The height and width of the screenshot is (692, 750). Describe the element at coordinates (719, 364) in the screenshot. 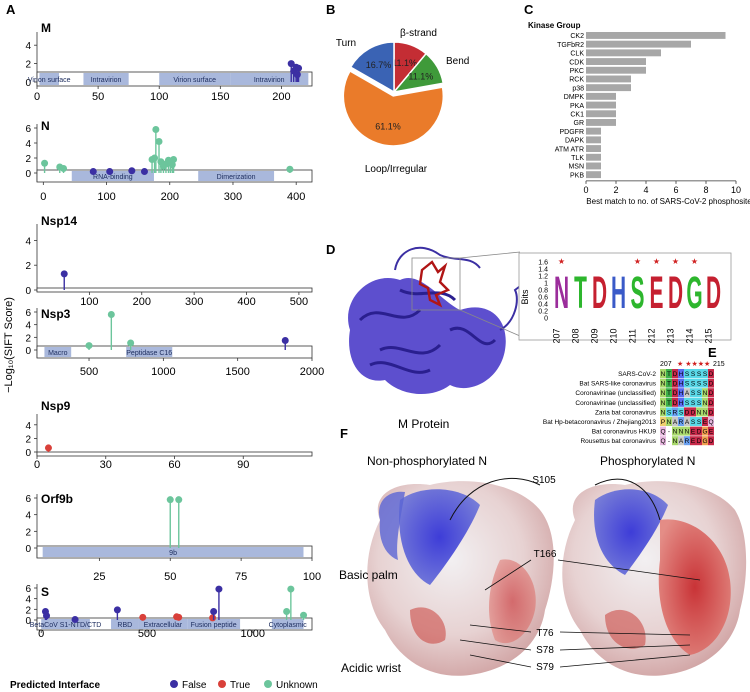

I see `align-end-label: 215` at that location.